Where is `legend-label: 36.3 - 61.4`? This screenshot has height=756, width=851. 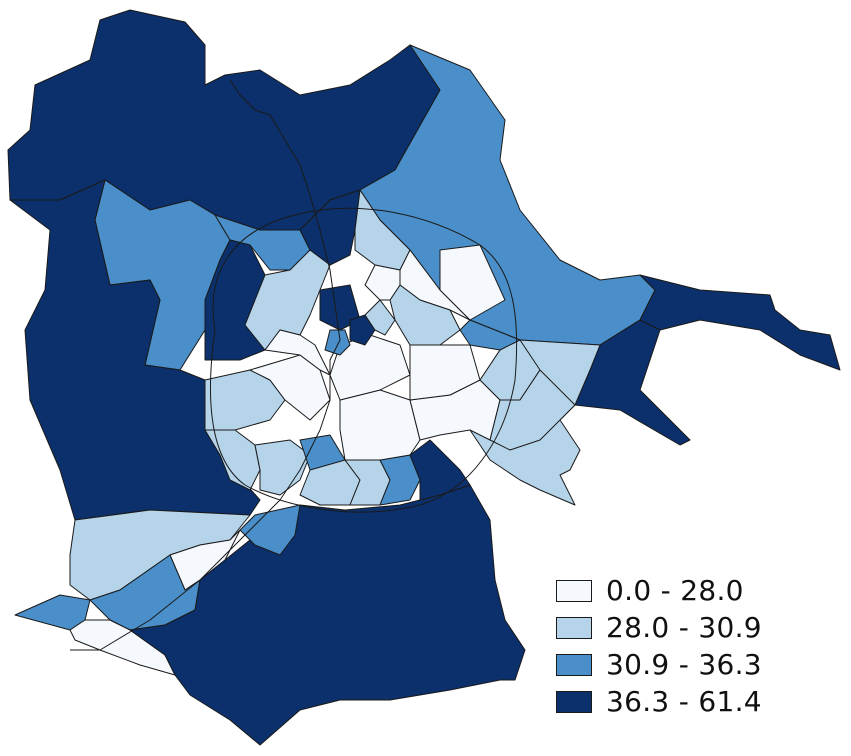
legend-label: 36.3 - 61.4 is located at coordinates (684, 701).